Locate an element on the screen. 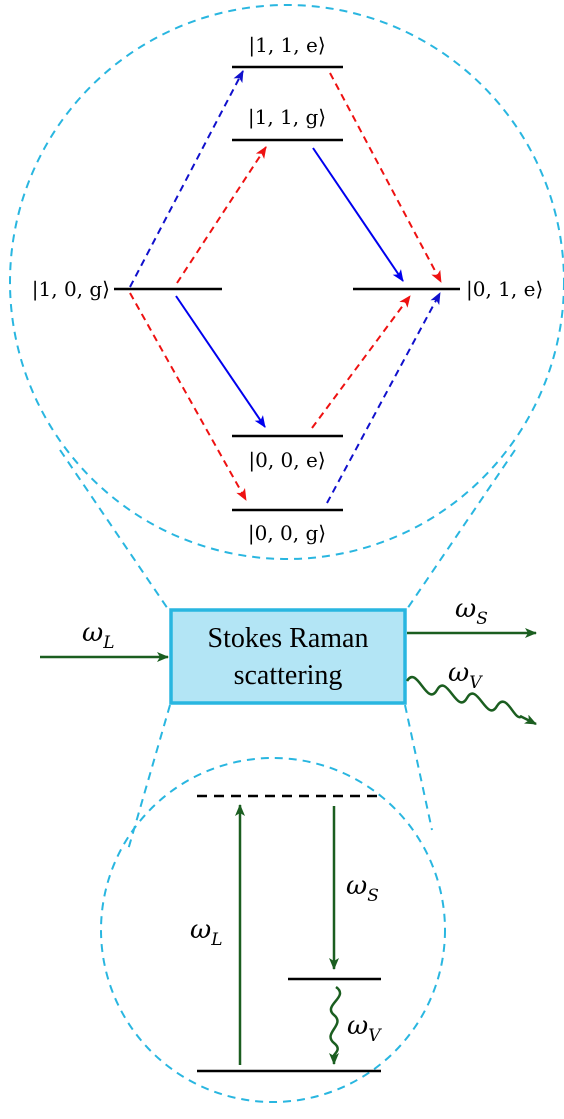 The height and width of the screenshot is (1119, 564). stokes-out-label: ωS is located at coordinates (471, 611).